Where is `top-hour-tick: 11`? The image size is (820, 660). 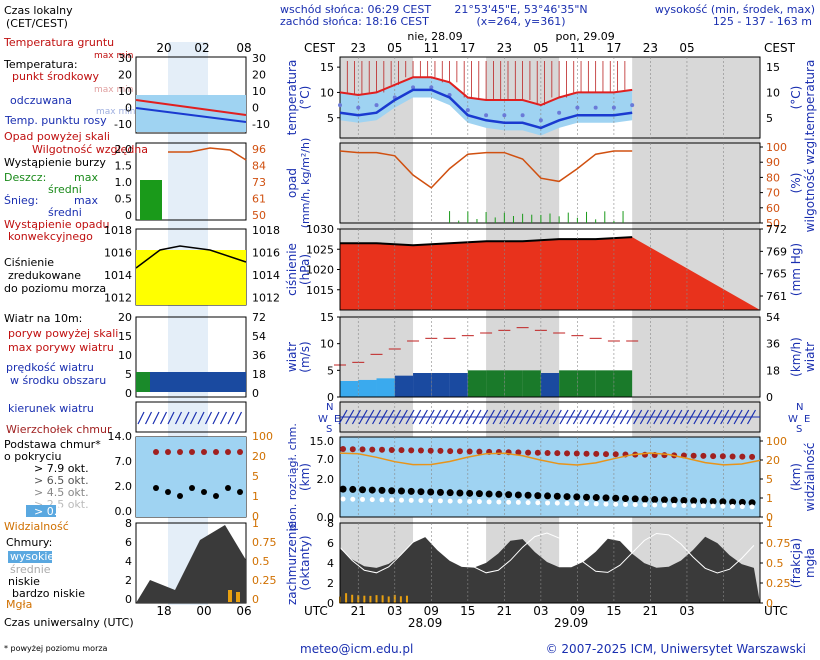
top-hour-tick: 11 is located at coordinates (431, 48).